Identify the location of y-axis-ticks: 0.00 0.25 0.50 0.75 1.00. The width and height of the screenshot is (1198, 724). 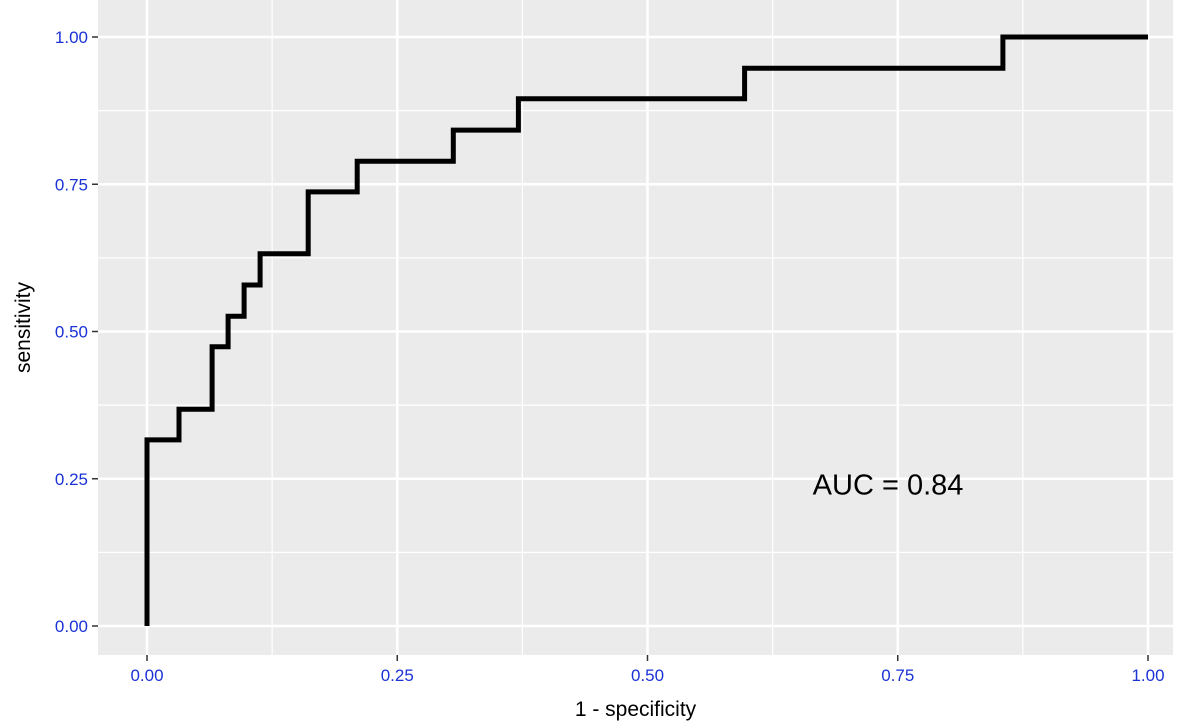
(76, 332).